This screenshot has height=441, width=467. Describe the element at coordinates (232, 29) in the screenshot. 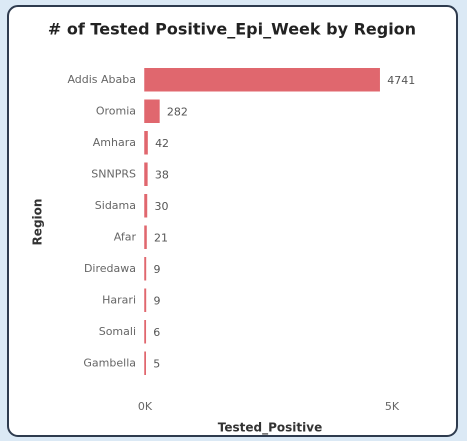

I see `chart-title: # of Tested Positive_Epi_Week by Region` at that location.